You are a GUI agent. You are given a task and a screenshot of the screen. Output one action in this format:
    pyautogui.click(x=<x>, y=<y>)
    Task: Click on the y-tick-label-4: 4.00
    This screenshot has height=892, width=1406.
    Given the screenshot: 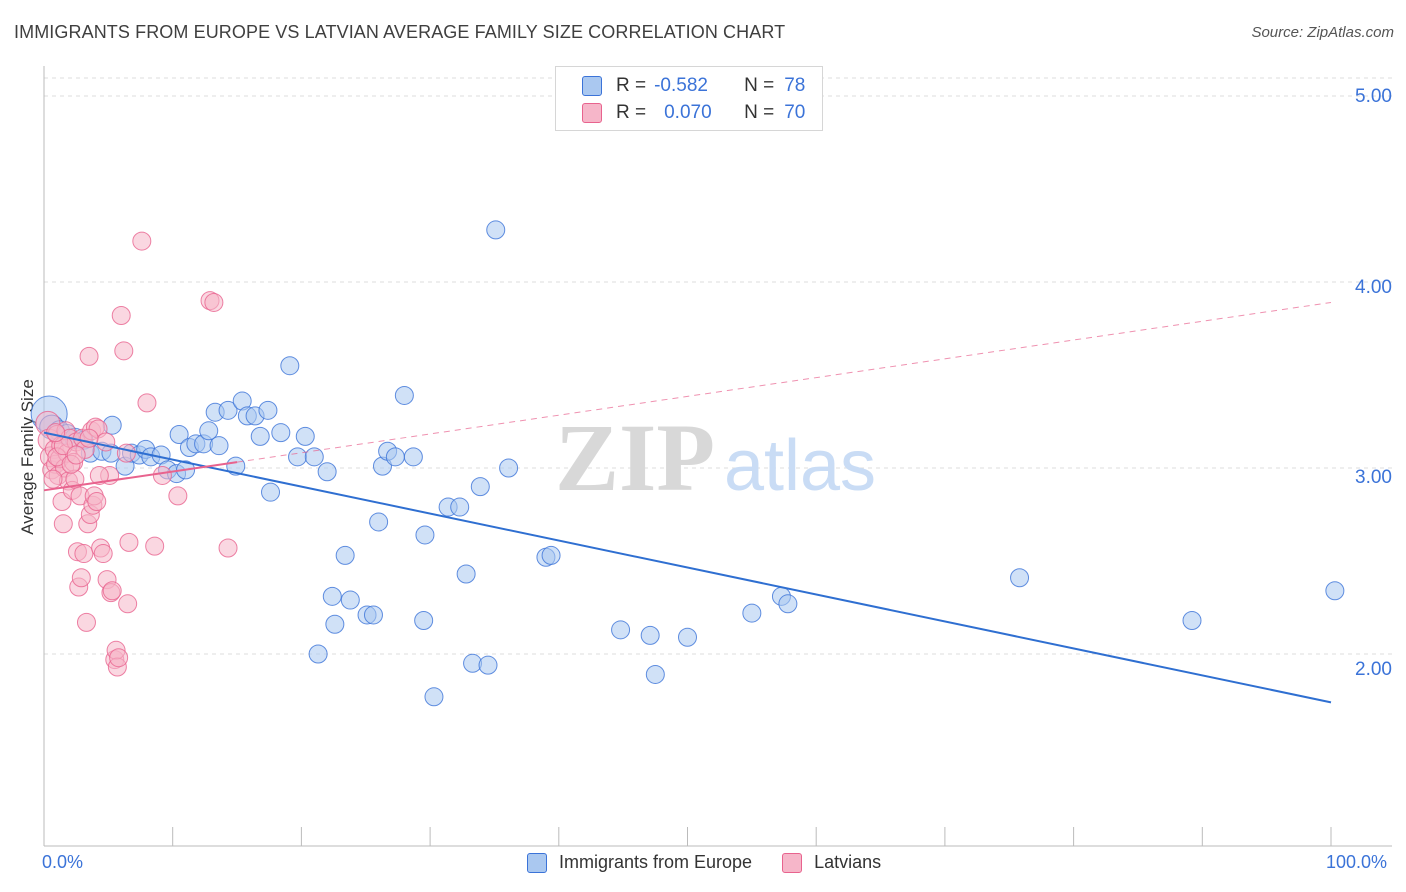 What is the action you would take?
    pyautogui.click(x=1373, y=287)
    